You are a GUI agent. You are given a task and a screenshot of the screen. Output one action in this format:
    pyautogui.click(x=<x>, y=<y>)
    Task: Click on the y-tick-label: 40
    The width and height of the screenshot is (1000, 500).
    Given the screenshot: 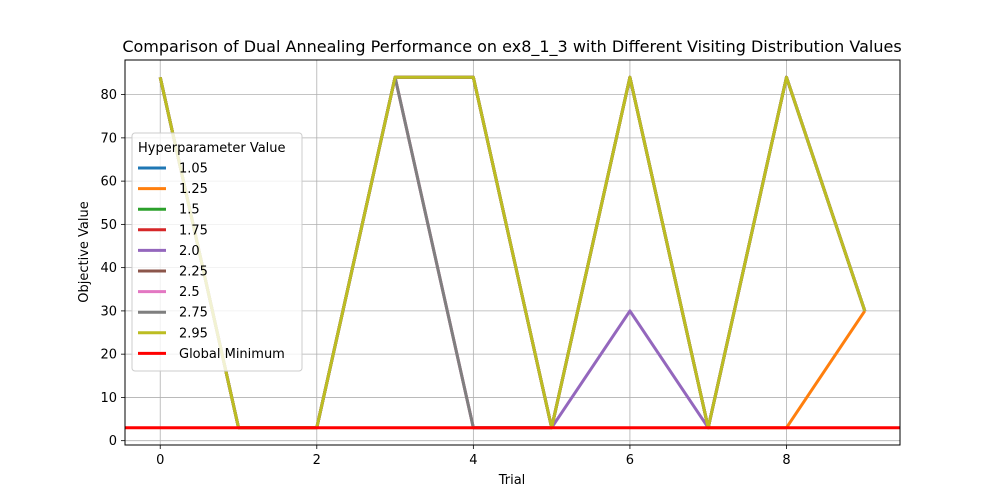 What is the action you would take?
    pyautogui.click(x=108, y=268)
    